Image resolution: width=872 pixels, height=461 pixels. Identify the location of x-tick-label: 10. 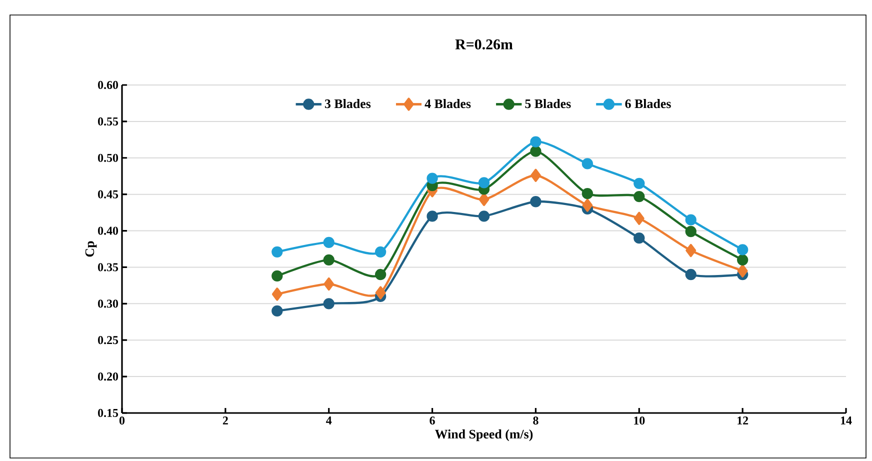
(639, 420).